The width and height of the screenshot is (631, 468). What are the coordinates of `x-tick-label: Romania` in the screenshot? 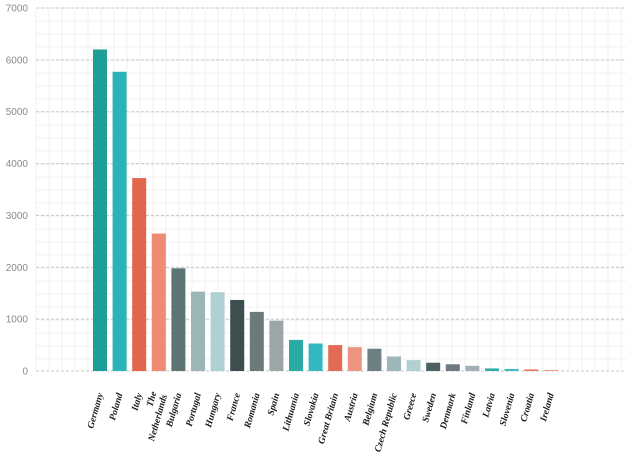 It's located at (253, 411).